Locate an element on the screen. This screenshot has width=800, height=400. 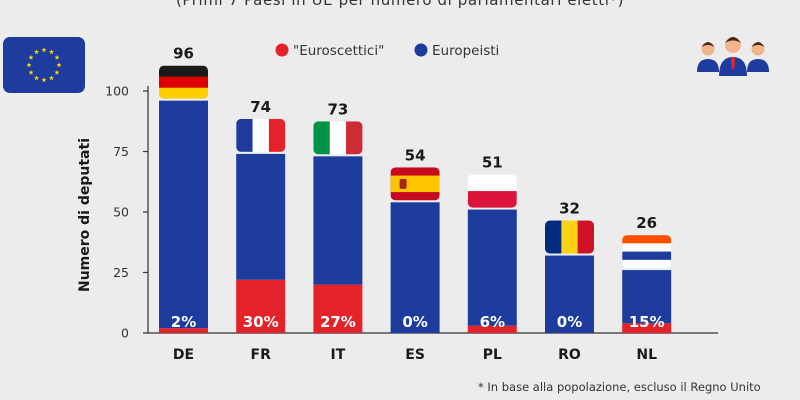
bar-total-label-ro: 32 is located at coordinates (569, 209).